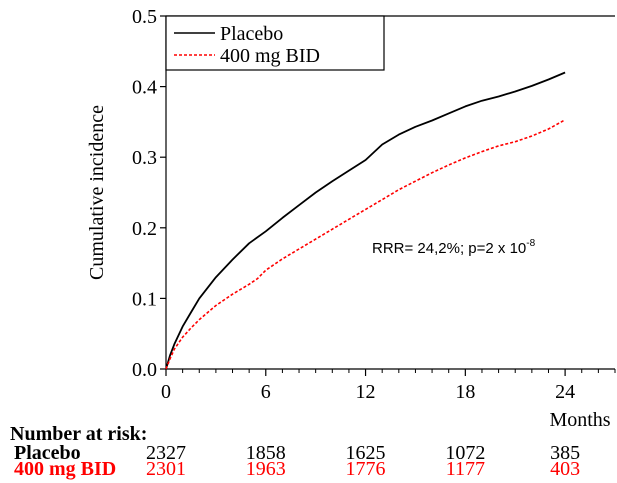  Describe the element at coordinates (454, 247) in the screenshot. I see `annotation-text: RRR= 24,2%; p=2 x 10-8` at that location.